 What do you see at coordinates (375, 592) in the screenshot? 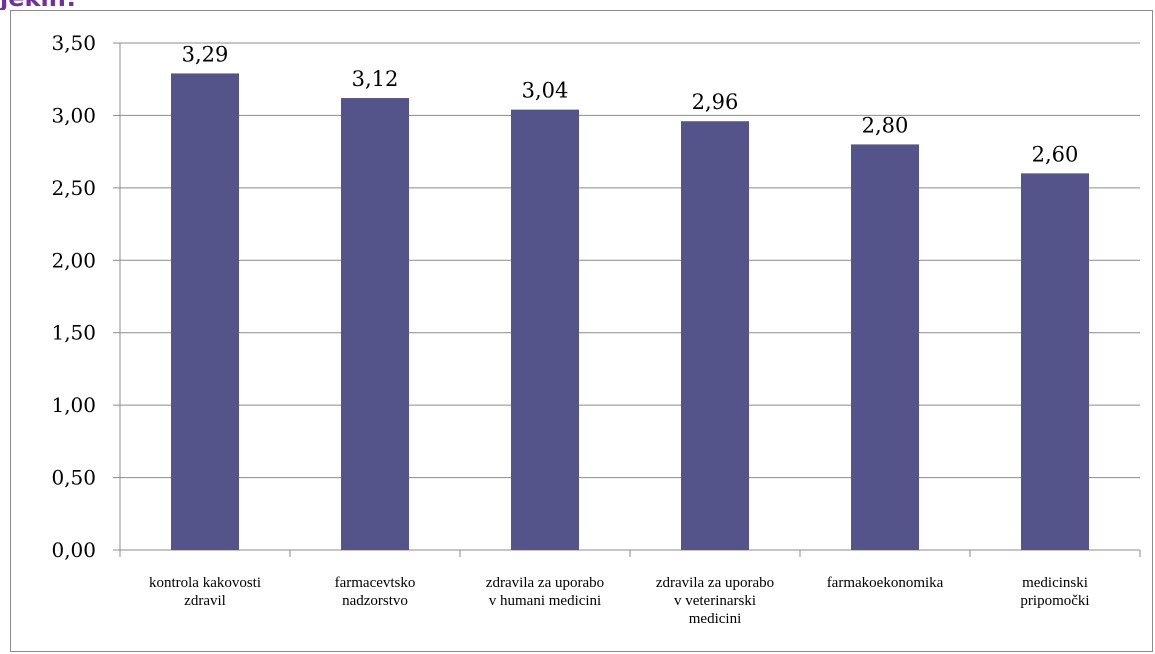
I see `x-category-label: farmacevtsko nadzorstvo` at bounding box center [375, 592].